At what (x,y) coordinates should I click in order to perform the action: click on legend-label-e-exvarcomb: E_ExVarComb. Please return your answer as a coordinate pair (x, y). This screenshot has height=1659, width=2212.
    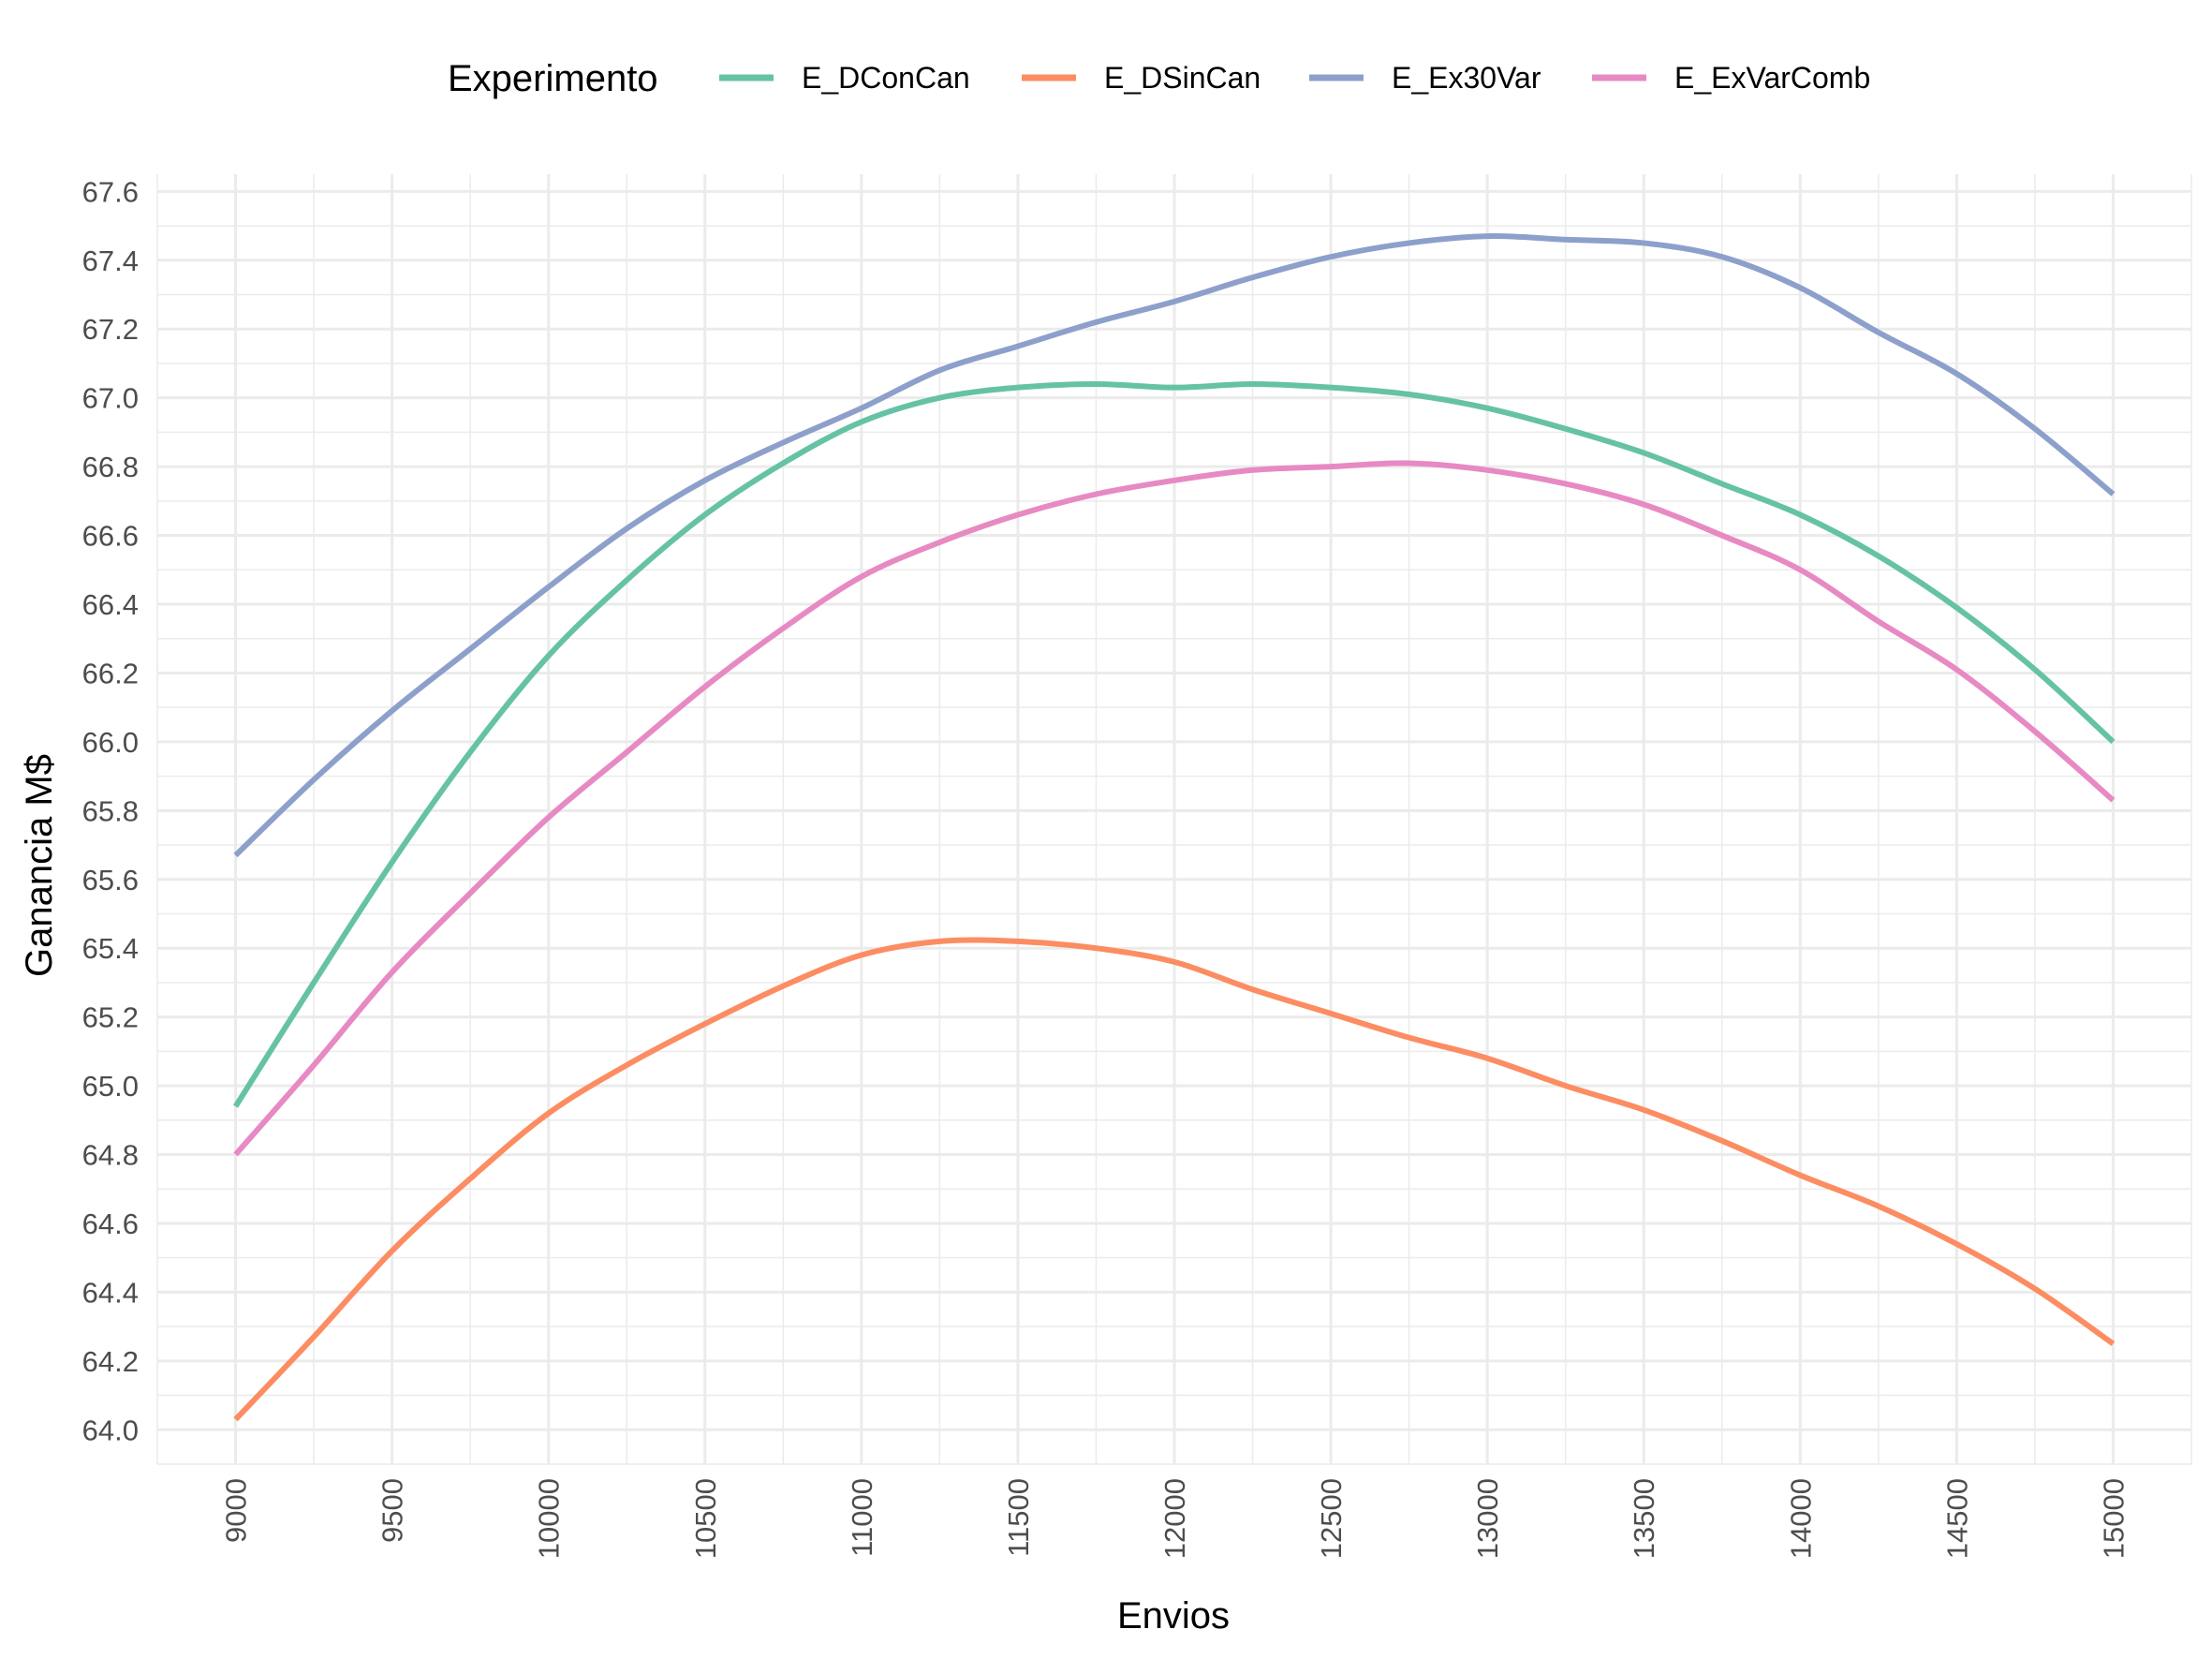
    Looking at the image, I should click on (1772, 78).